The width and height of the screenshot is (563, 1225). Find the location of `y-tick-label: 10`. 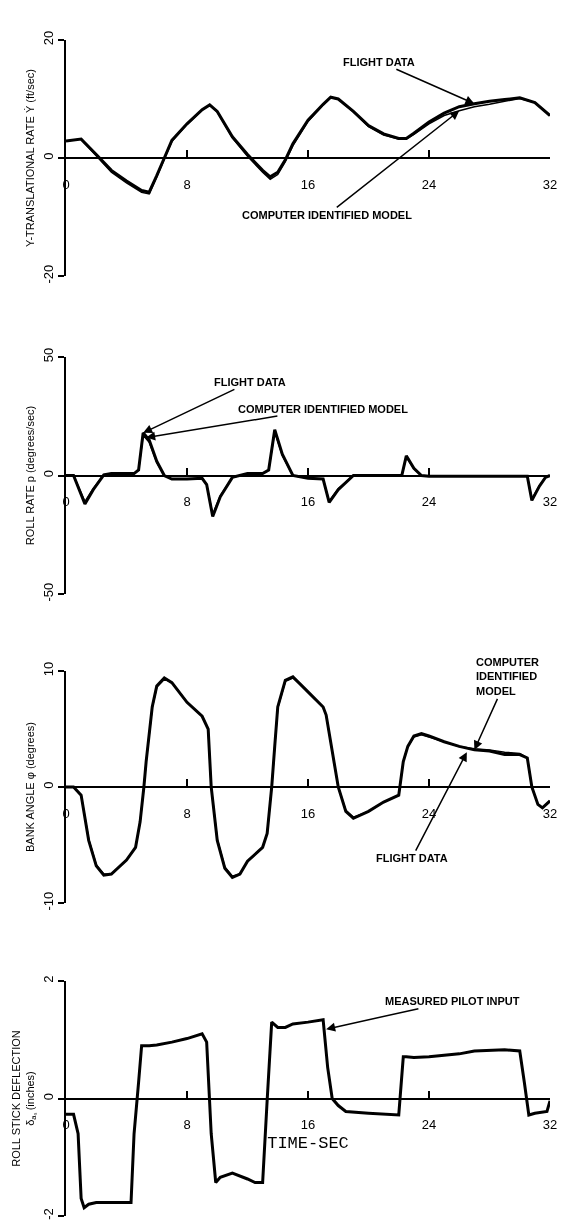

y-tick-label: 10 is located at coordinates (48, 669).